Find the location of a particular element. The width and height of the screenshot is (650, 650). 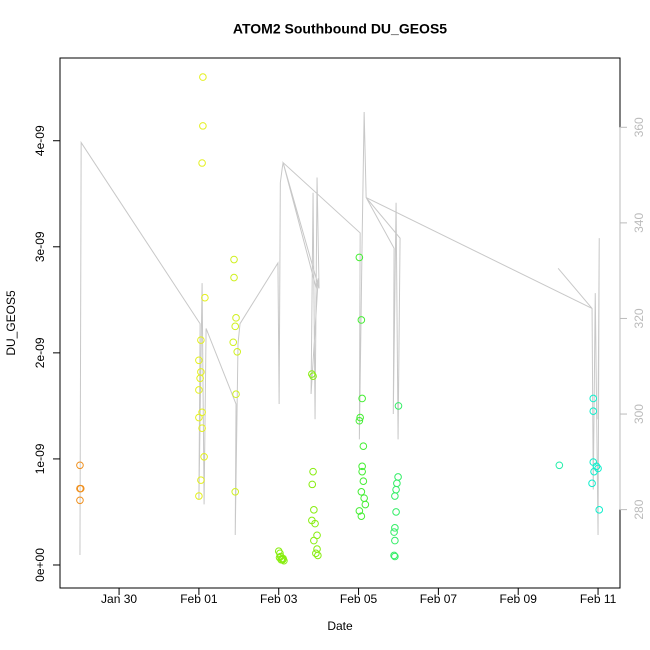

y-tick-label: 1e-09 is located at coordinates (40, 458).